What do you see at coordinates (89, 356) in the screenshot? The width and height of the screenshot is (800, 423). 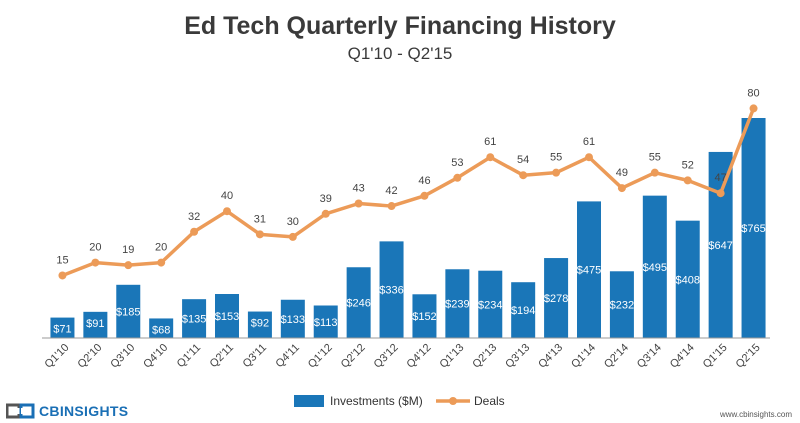 I see `x-tick-label: Q2'10` at bounding box center [89, 356].